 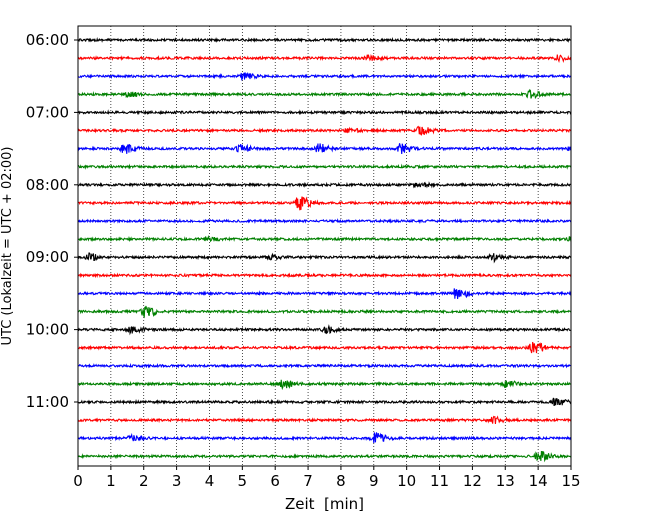 What do you see at coordinates (439, 481) in the screenshot?
I see `x-tick-label: 11` at bounding box center [439, 481].